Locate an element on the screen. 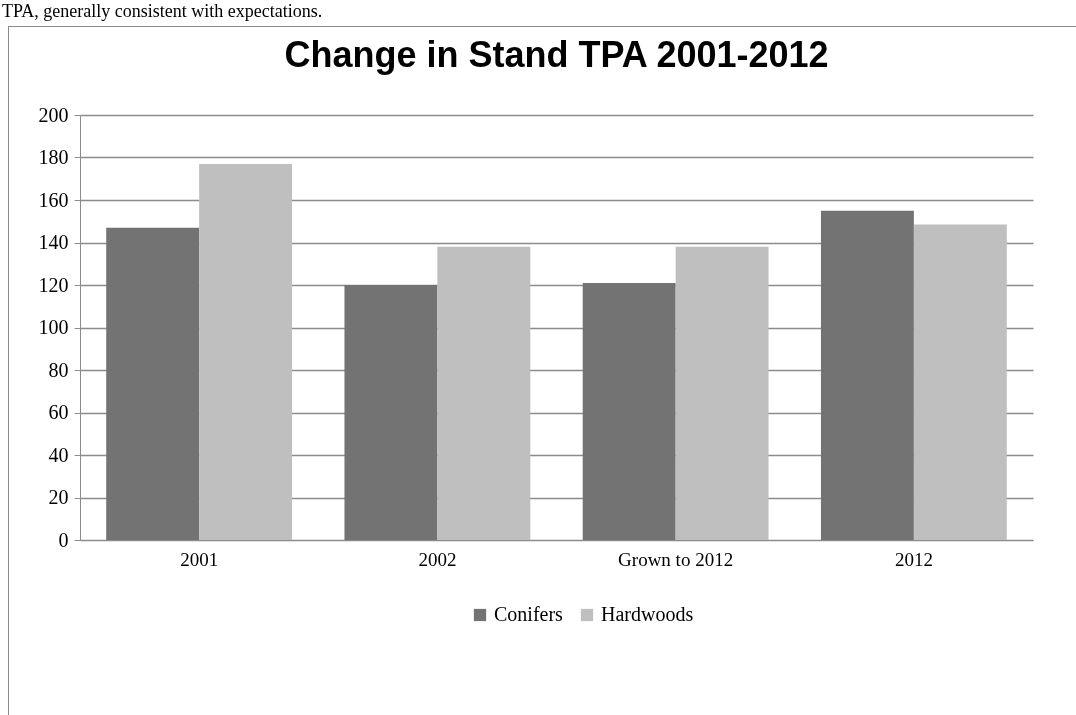  y-tick-label: 60 is located at coordinates (58, 412).